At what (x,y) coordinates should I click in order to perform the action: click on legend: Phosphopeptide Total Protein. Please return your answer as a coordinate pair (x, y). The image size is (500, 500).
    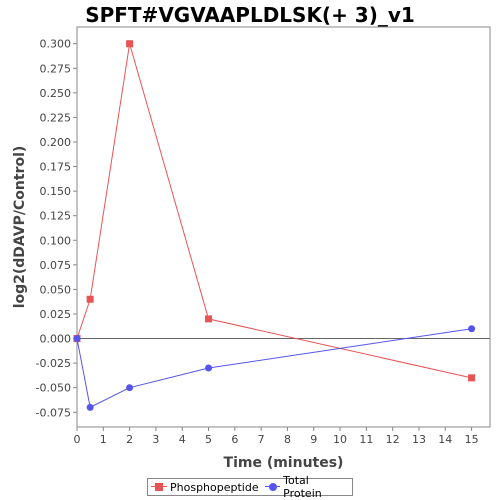
    Looking at the image, I should click on (250, 487).